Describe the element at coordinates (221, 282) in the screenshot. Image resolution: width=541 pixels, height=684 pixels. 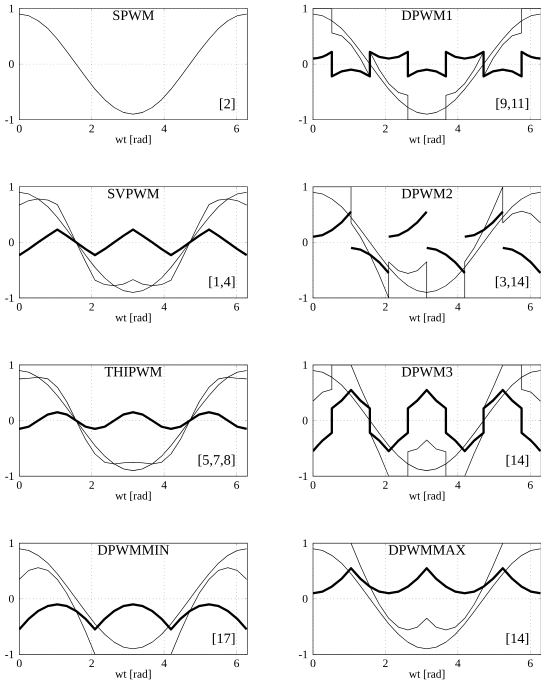
I see `annotation: [1,4]` at that location.